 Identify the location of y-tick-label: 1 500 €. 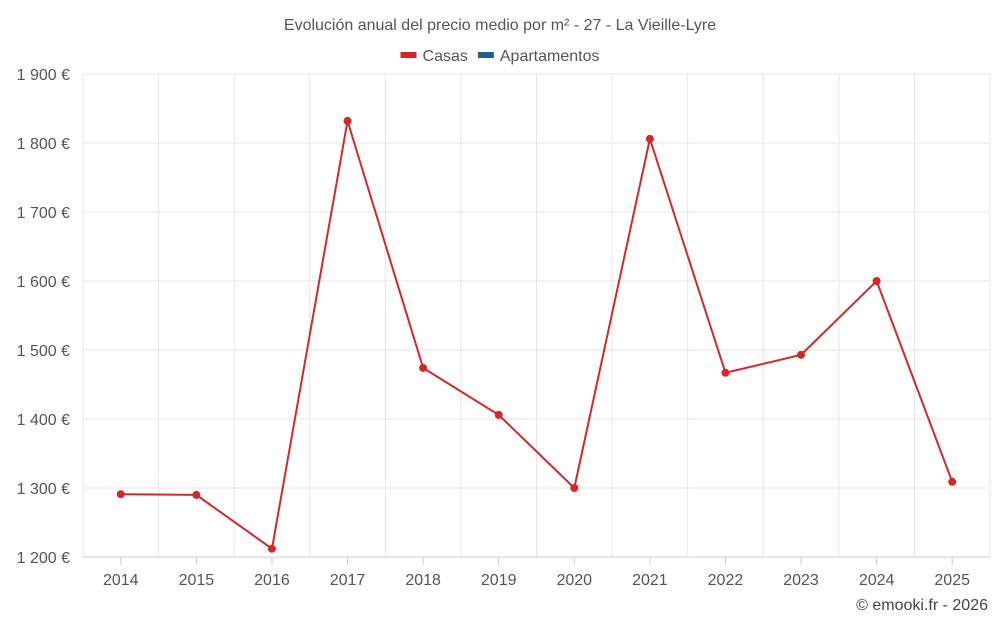
(43, 351).